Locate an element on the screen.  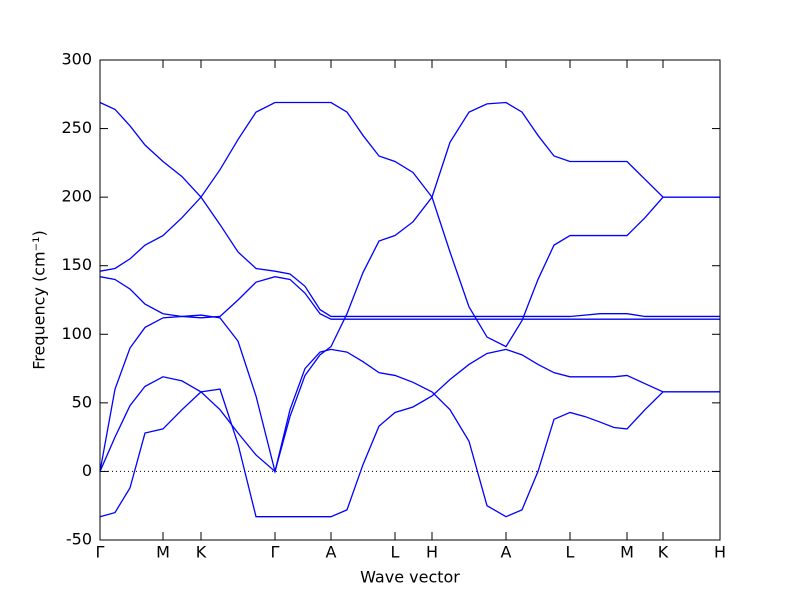
y-tick-label: 250 is located at coordinates (76, 127).